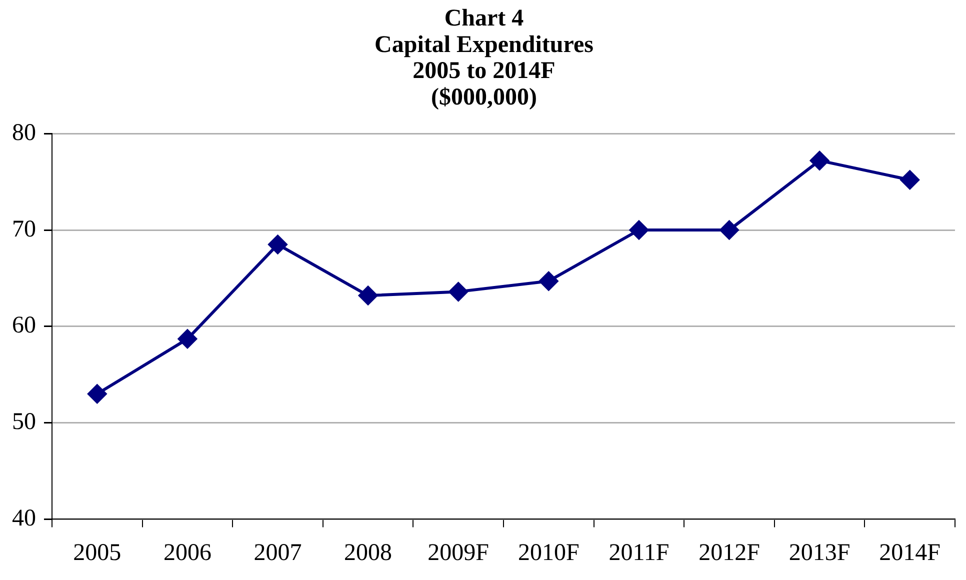 The height and width of the screenshot is (580, 966). What do you see at coordinates (24, 325) in the screenshot?
I see `y-tick-label: 60` at bounding box center [24, 325].